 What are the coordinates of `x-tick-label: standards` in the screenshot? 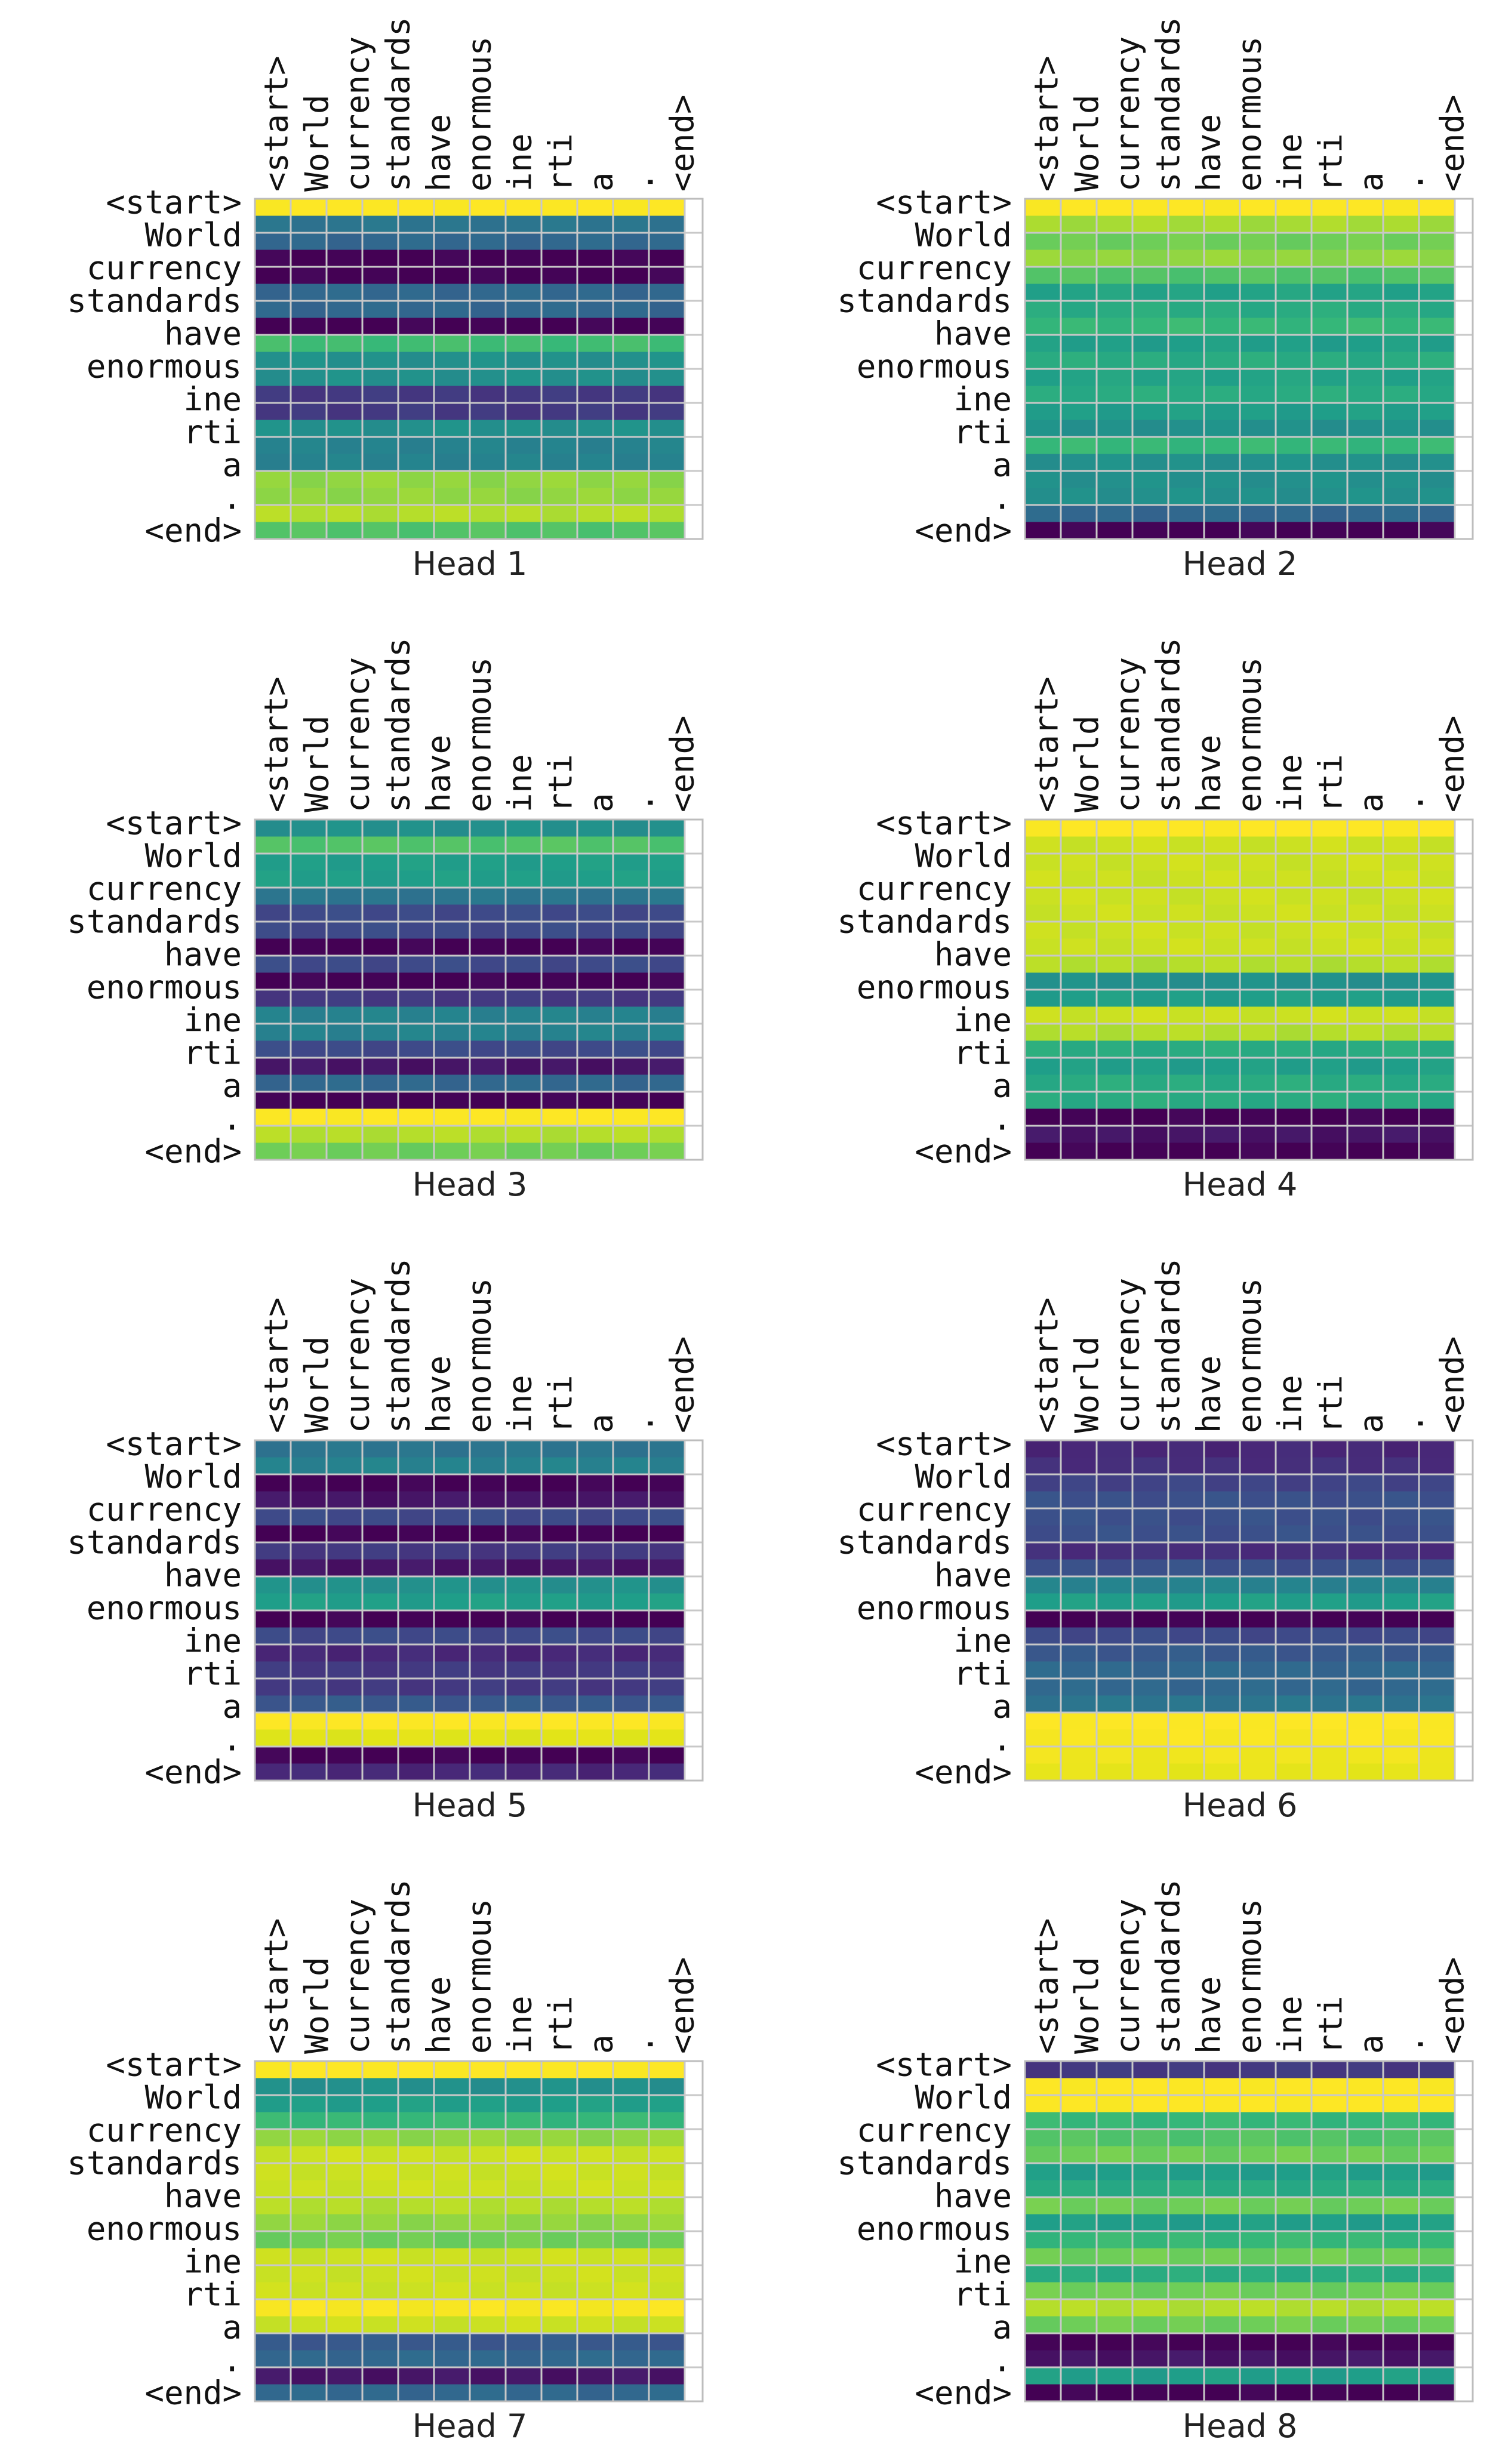 It's located at (398, 1345).